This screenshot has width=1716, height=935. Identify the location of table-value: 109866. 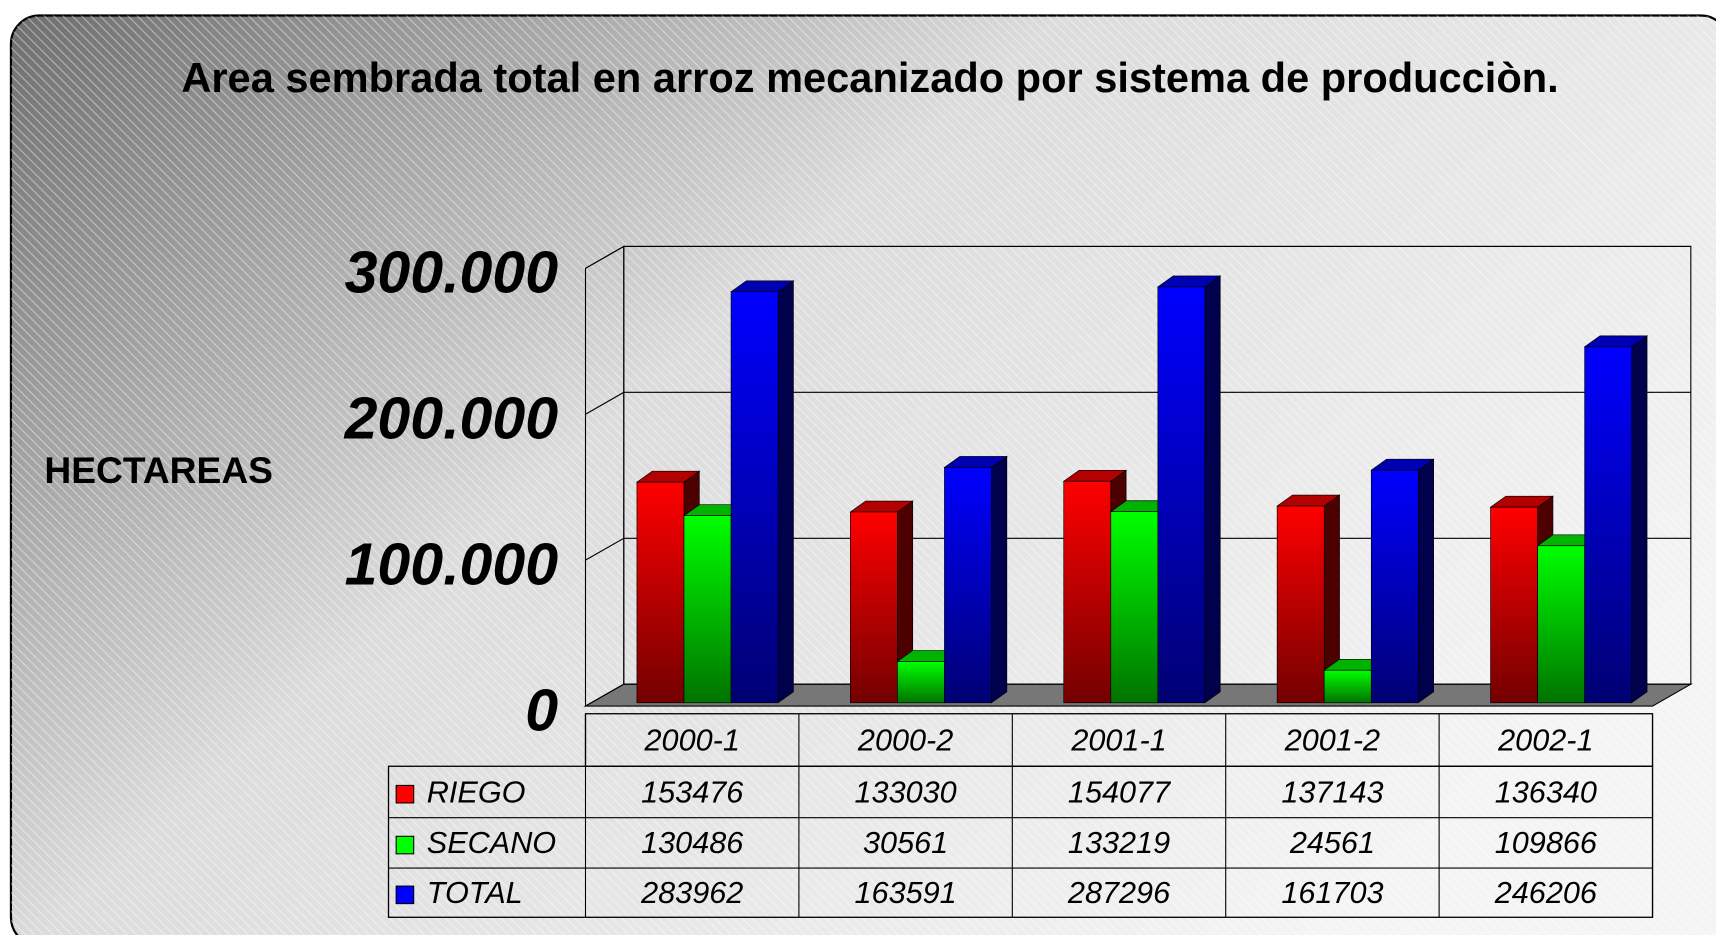
(1546, 843).